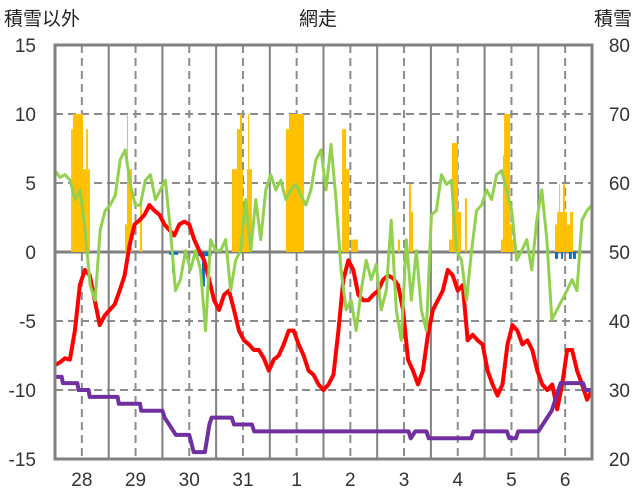  I want to click on y-right-tick-label: 60, so click(619, 184).